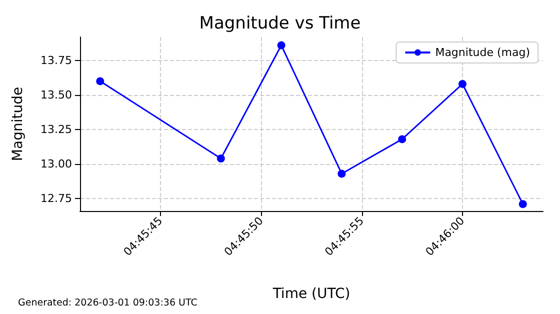 The height and width of the screenshot is (314, 560). What do you see at coordinates (56, 60) in the screenshot?
I see `y-tick-label: 13.75` at bounding box center [56, 60].